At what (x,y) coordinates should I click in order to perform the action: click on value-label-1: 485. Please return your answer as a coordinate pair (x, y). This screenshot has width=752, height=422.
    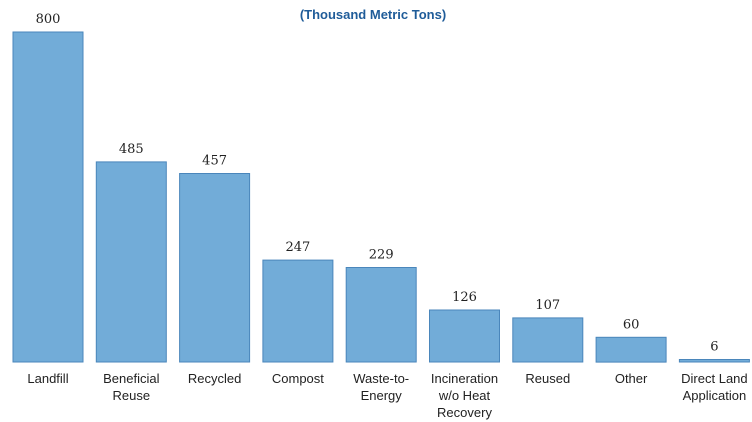
    Looking at the image, I should click on (131, 149).